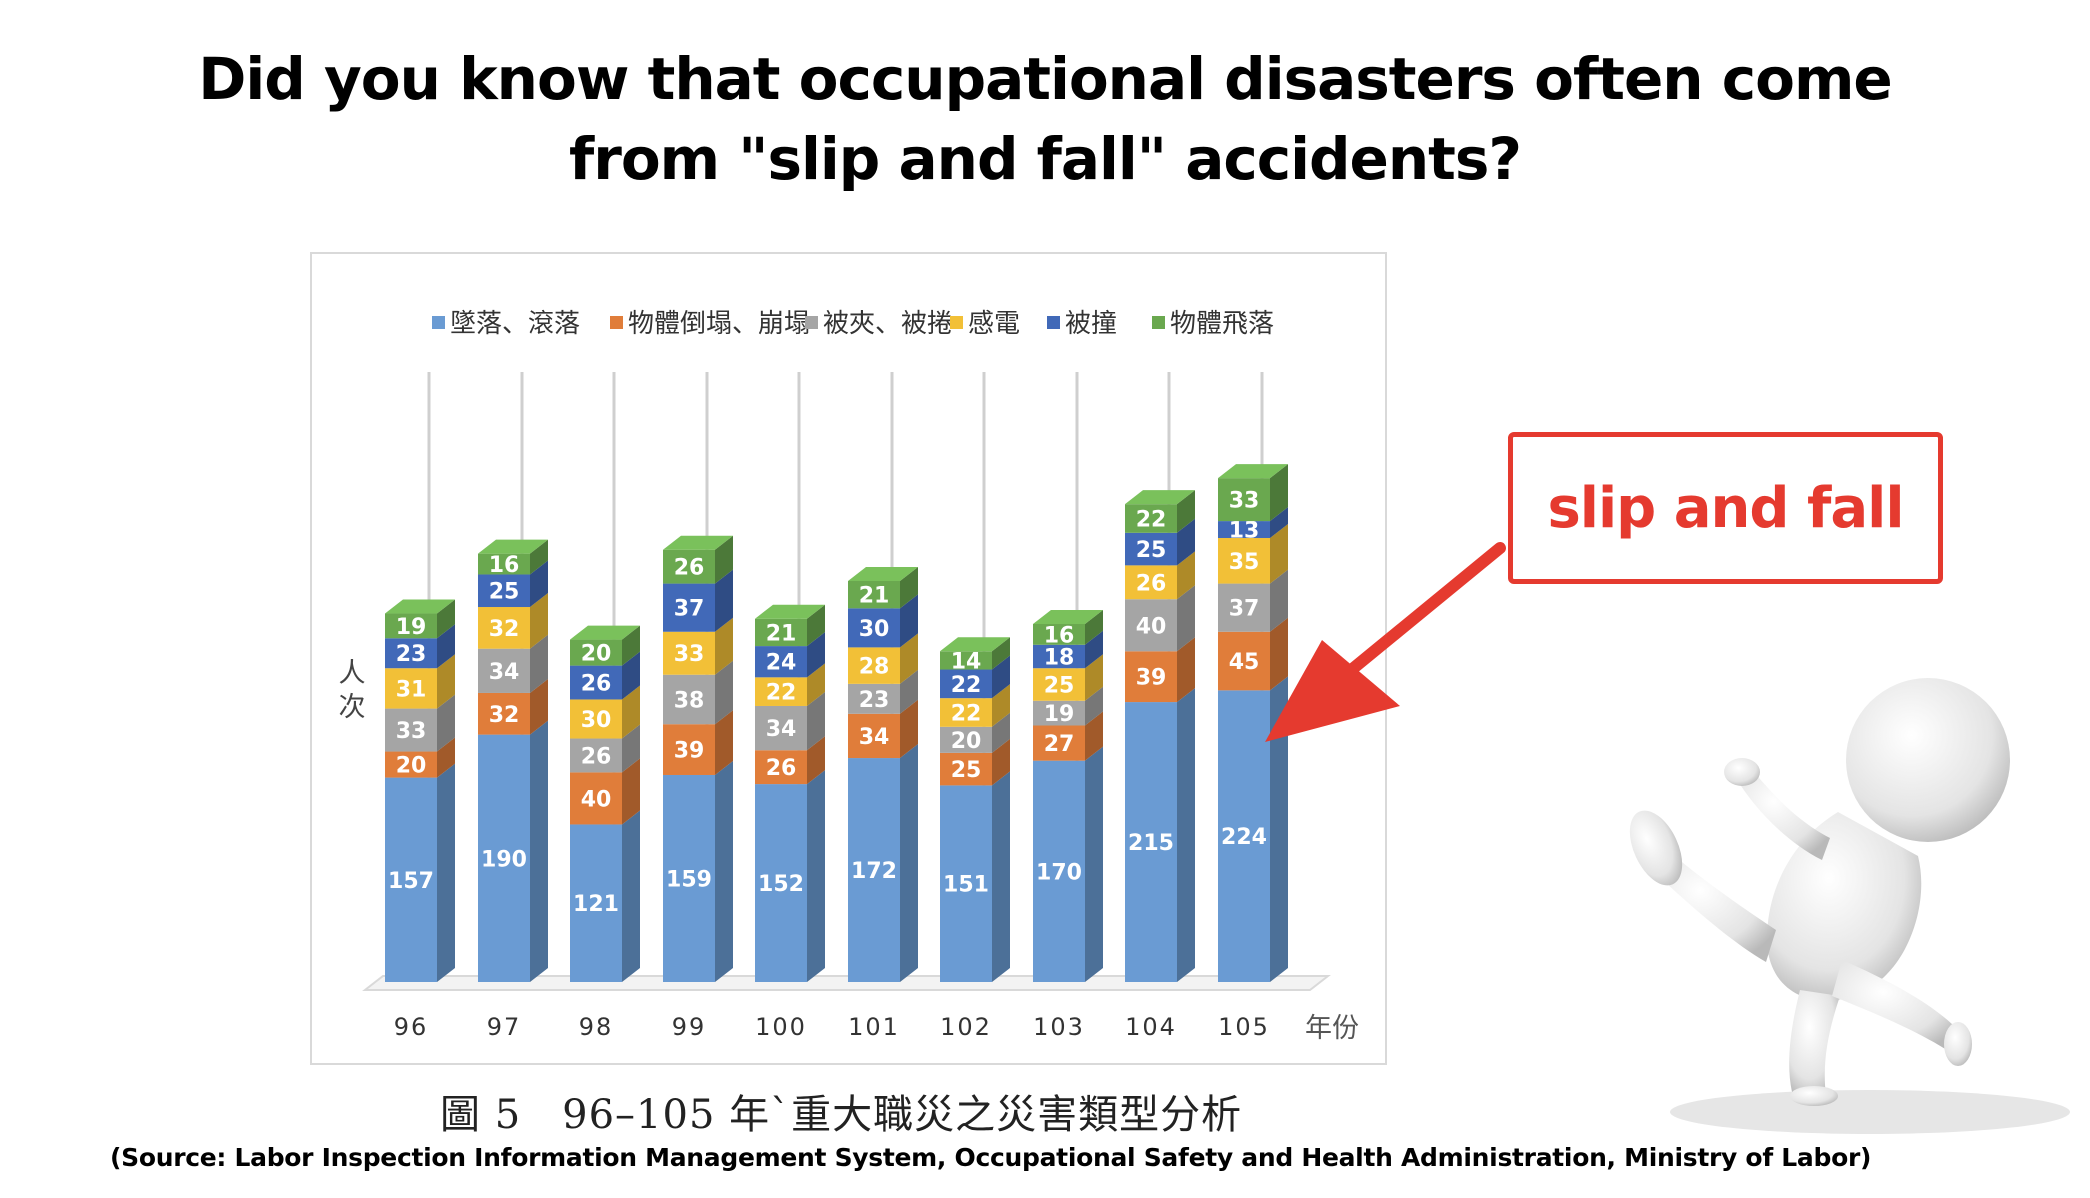  What do you see at coordinates (1045, 159) in the screenshot?
I see `headline-line-2: from "slip and fall" accidents?` at bounding box center [1045, 159].